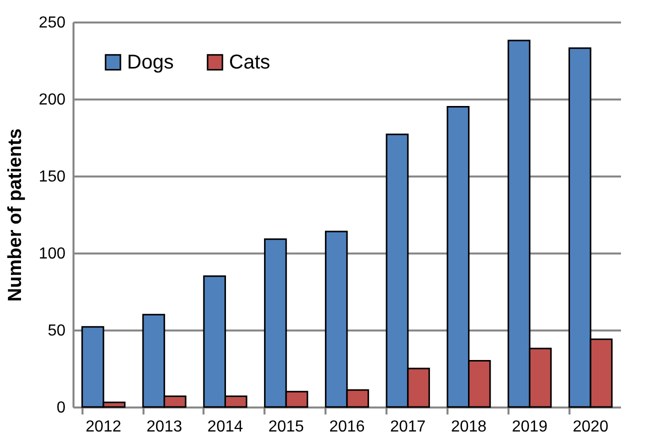  What do you see at coordinates (468, 427) in the screenshot?
I see `x-tick-label: 2018` at bounding box center [468, 427].